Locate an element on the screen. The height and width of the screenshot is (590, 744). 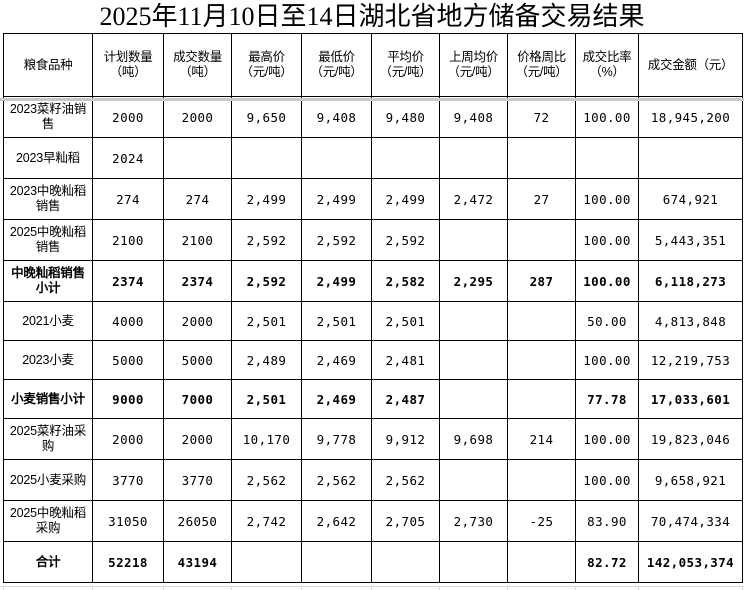
table-cell: 18,945,200 is located at coordinates (690, 117).